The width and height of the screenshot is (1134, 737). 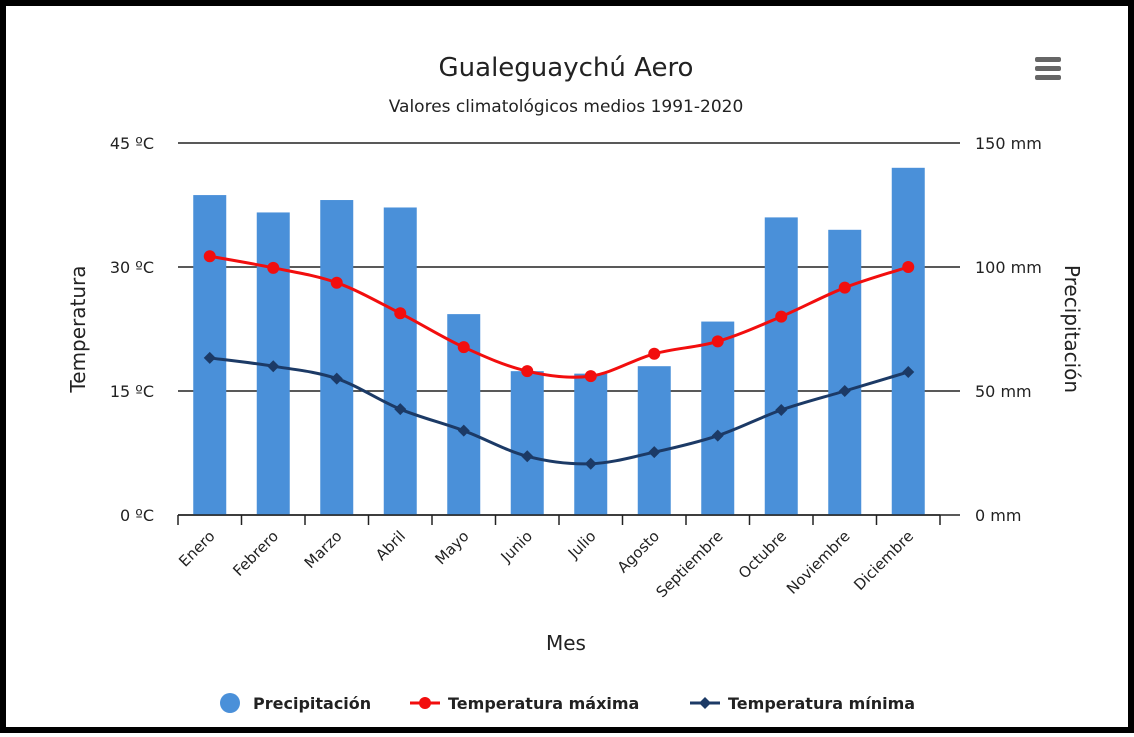 I want to click on y-tick-label: 15 ºC, so click(x=132, y=391).